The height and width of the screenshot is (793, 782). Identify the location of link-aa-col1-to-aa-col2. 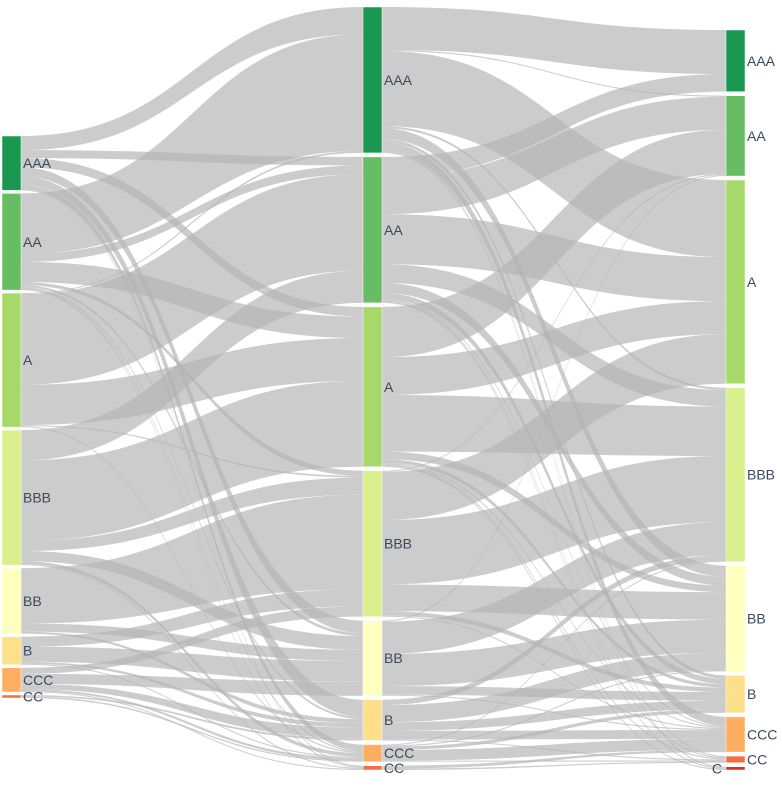
(554, 155).